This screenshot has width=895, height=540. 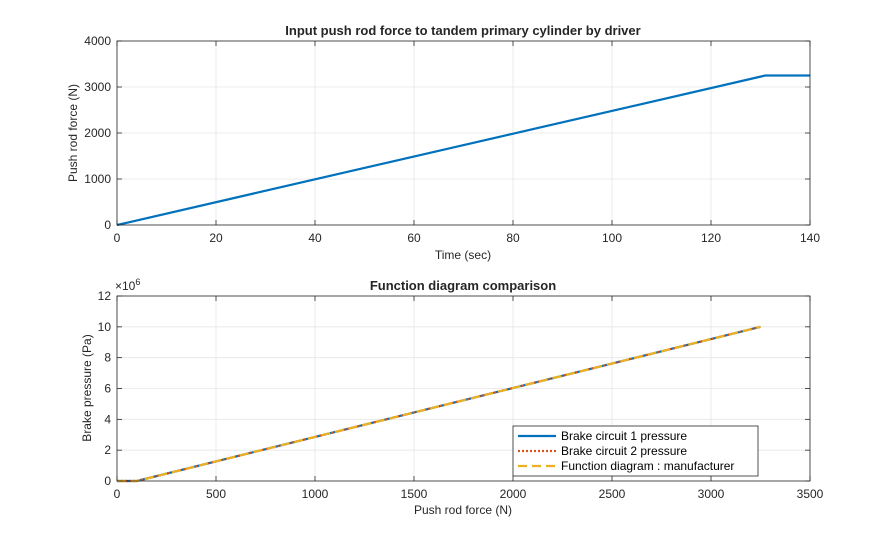 What do you see at coordinates (97, 133) in the screenshot?
I see `y-tick-label-top: 2000` at bounding box center [97, 133].